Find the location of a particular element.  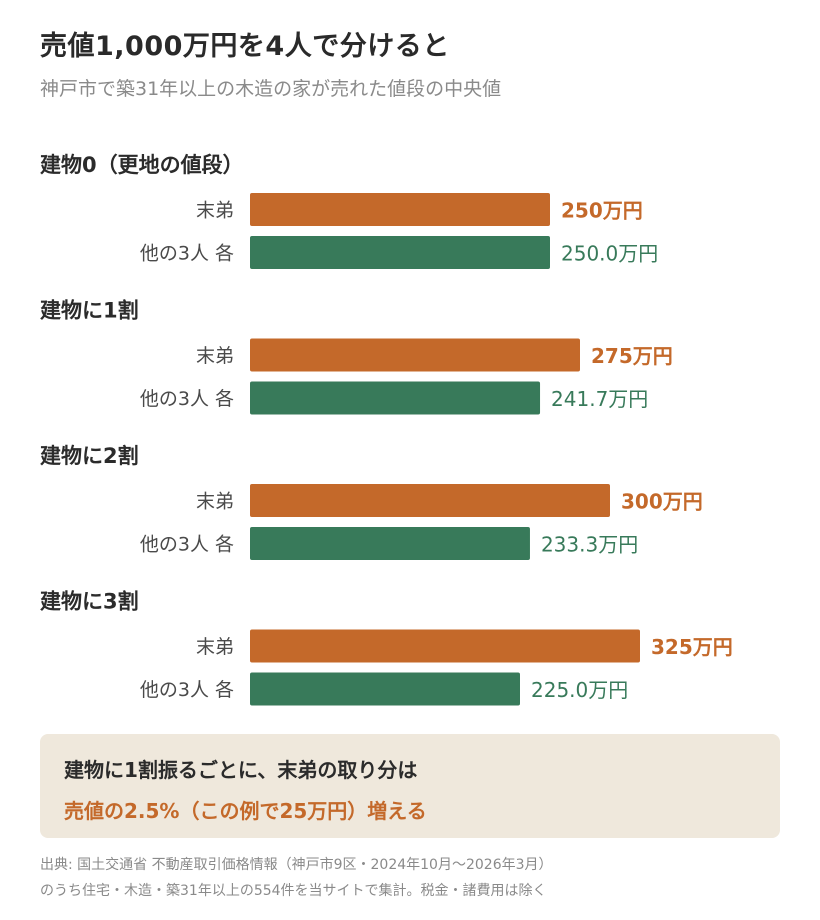

chart-title: 売値1,000万円を4人で分けると is located at coordinates (245, 46).